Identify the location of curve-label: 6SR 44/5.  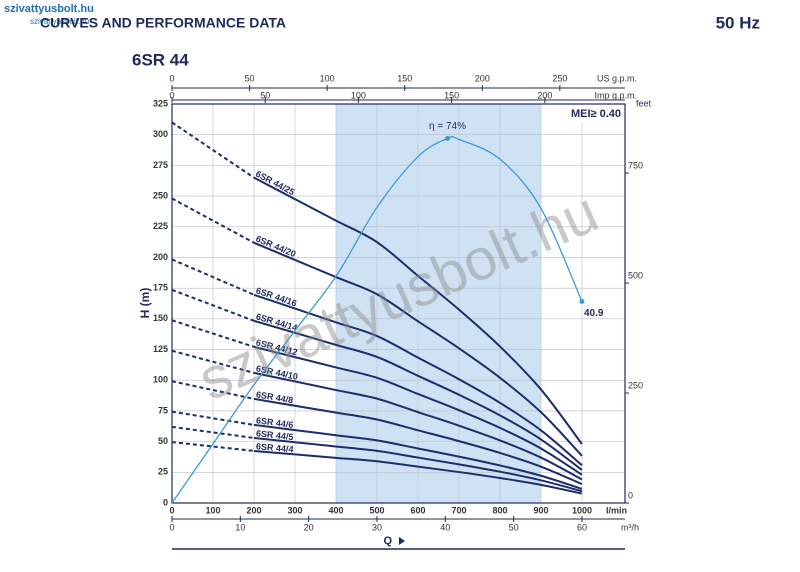
(275, 435).